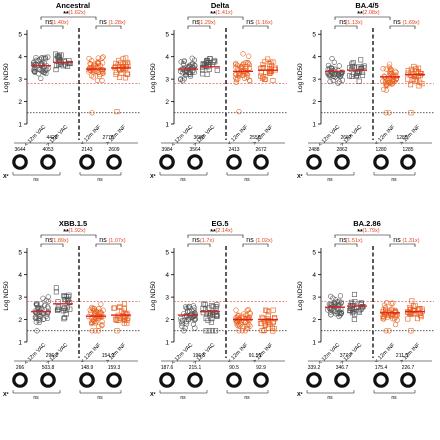 This screenshot has height=440, width=440. I want to click on gmt-value: 346.7, so click(342, 368).